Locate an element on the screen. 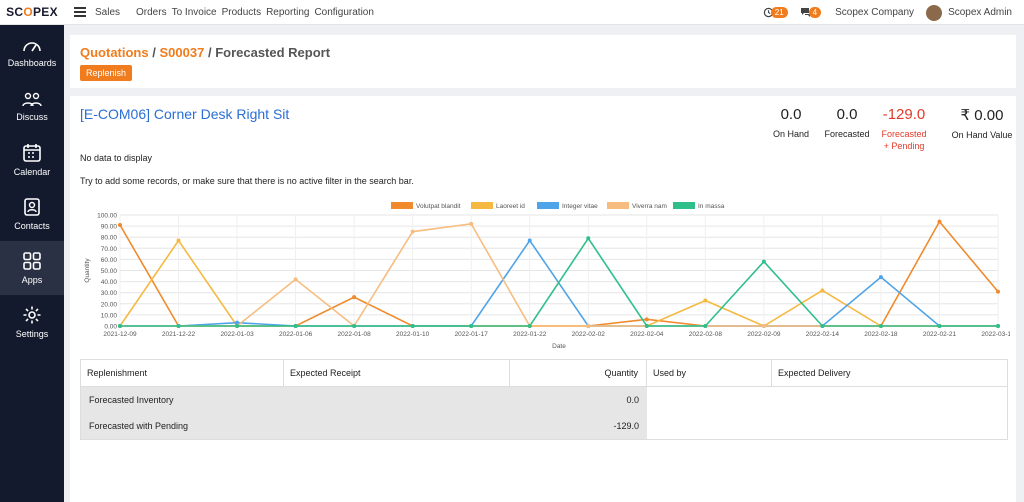 Image resolution: width=1024 pixels, height=502 pixels. legend-label: Volutpat blandit is located at coordinates (438, 206).